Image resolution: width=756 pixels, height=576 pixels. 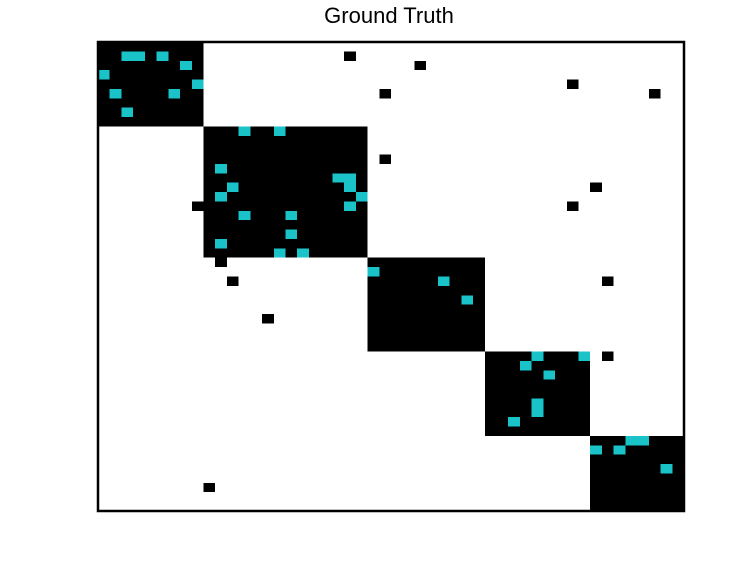 What do you see at coordinates (389, 15) in the screenshot?
I see `chart-title: Ground Truth` at bounding box center [389, 15].